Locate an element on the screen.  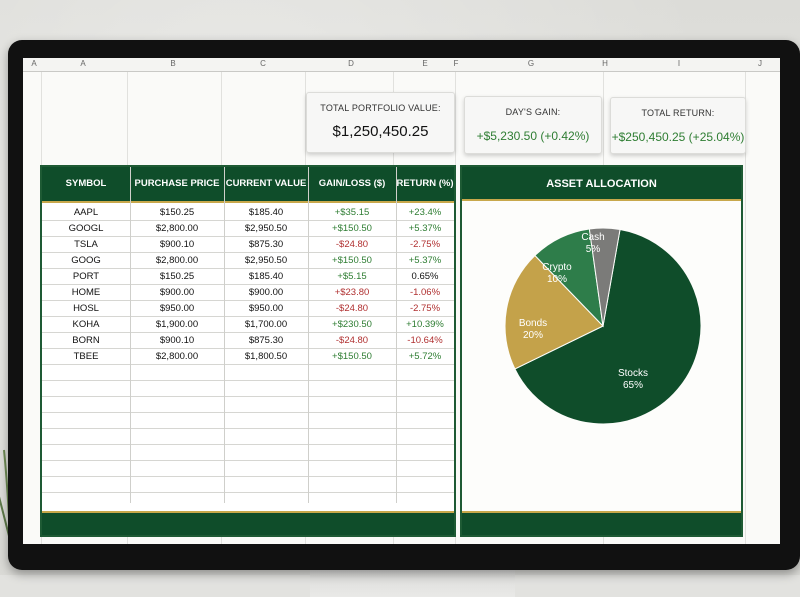
column-header: J is located at coordinates (760, 63).